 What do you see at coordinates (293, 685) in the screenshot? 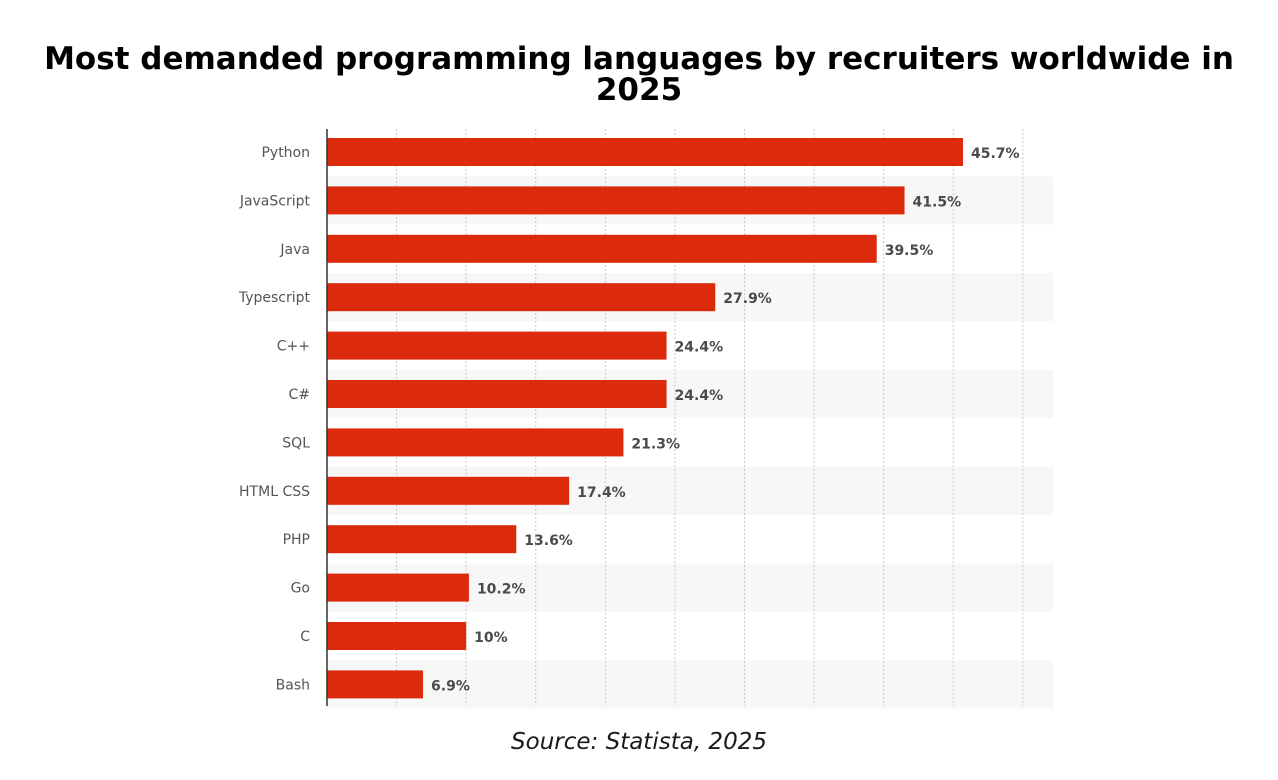
I see `category-label: Bash` at bounding box center [293, 685].